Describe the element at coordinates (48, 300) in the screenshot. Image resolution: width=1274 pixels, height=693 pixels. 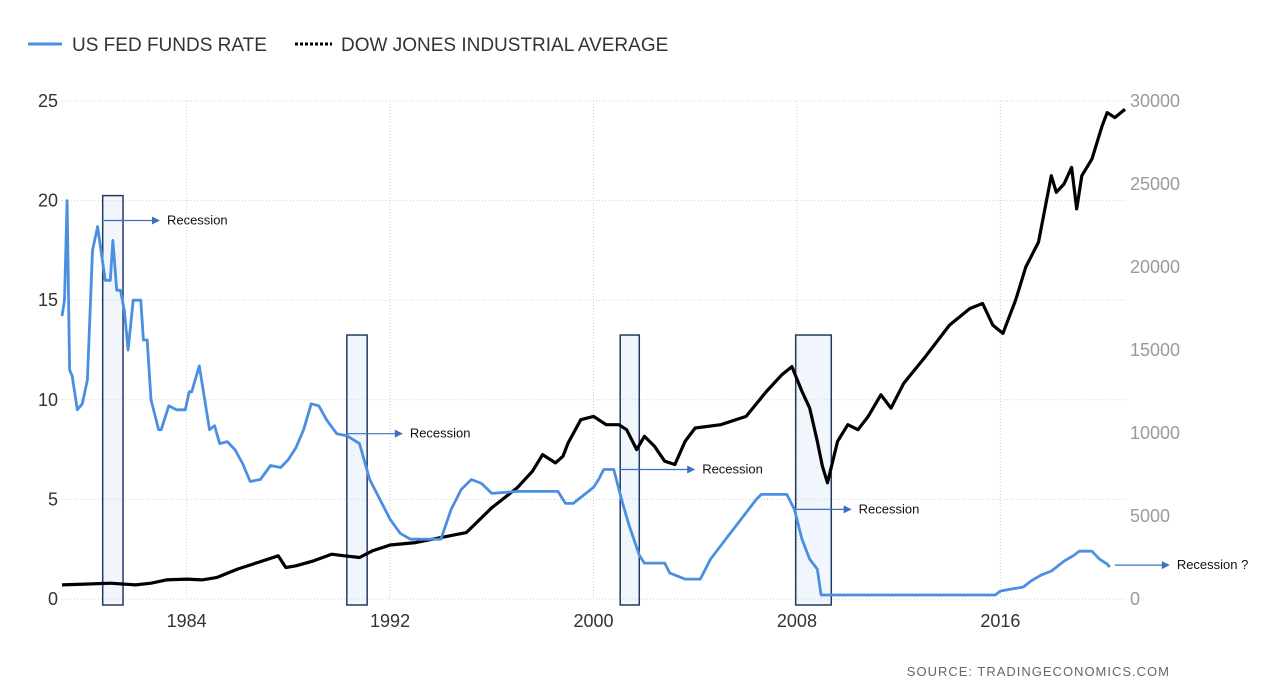
I see `y-left-tick-label: 15` at that location.